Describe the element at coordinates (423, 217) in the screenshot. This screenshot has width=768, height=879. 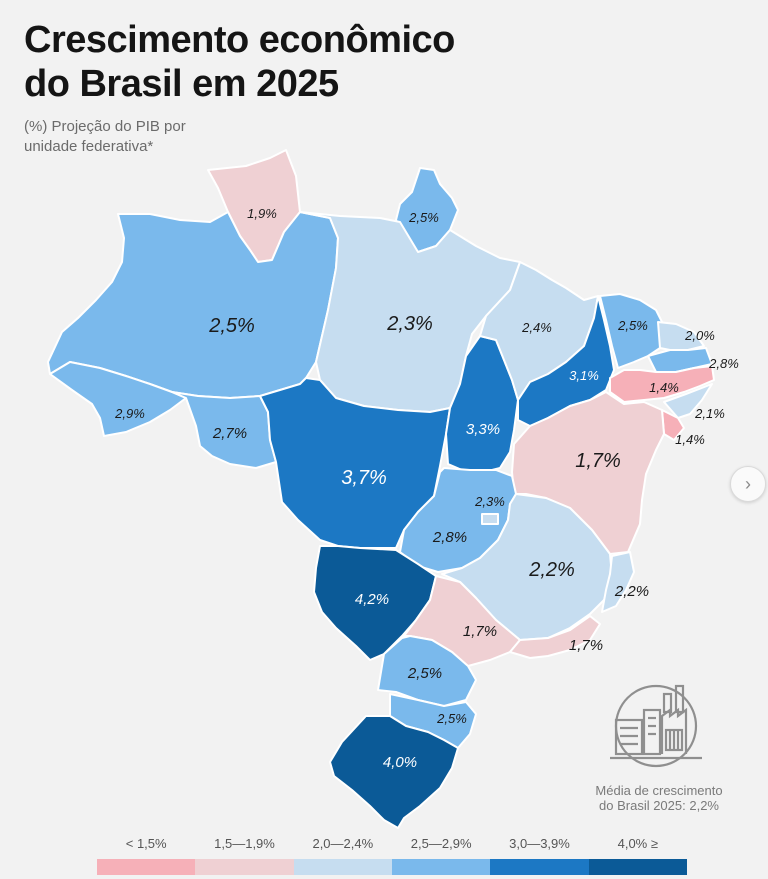
I see `label-ap: 2,5%` at that location.